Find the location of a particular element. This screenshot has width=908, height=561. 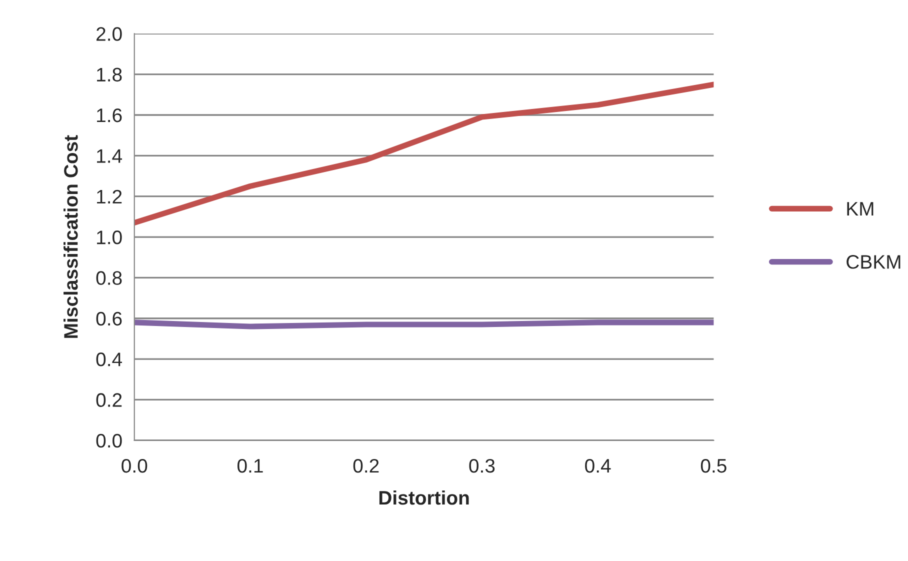

y-tick-label: 0.2 is located at coordinates (109, 400).